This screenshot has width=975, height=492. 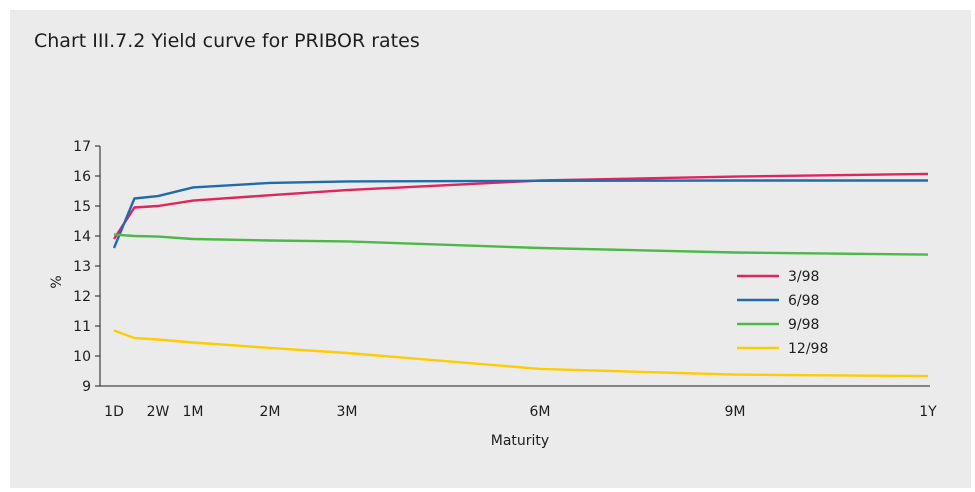 I want to click on x-tick-label: 1M, so click(x=193, y=412).